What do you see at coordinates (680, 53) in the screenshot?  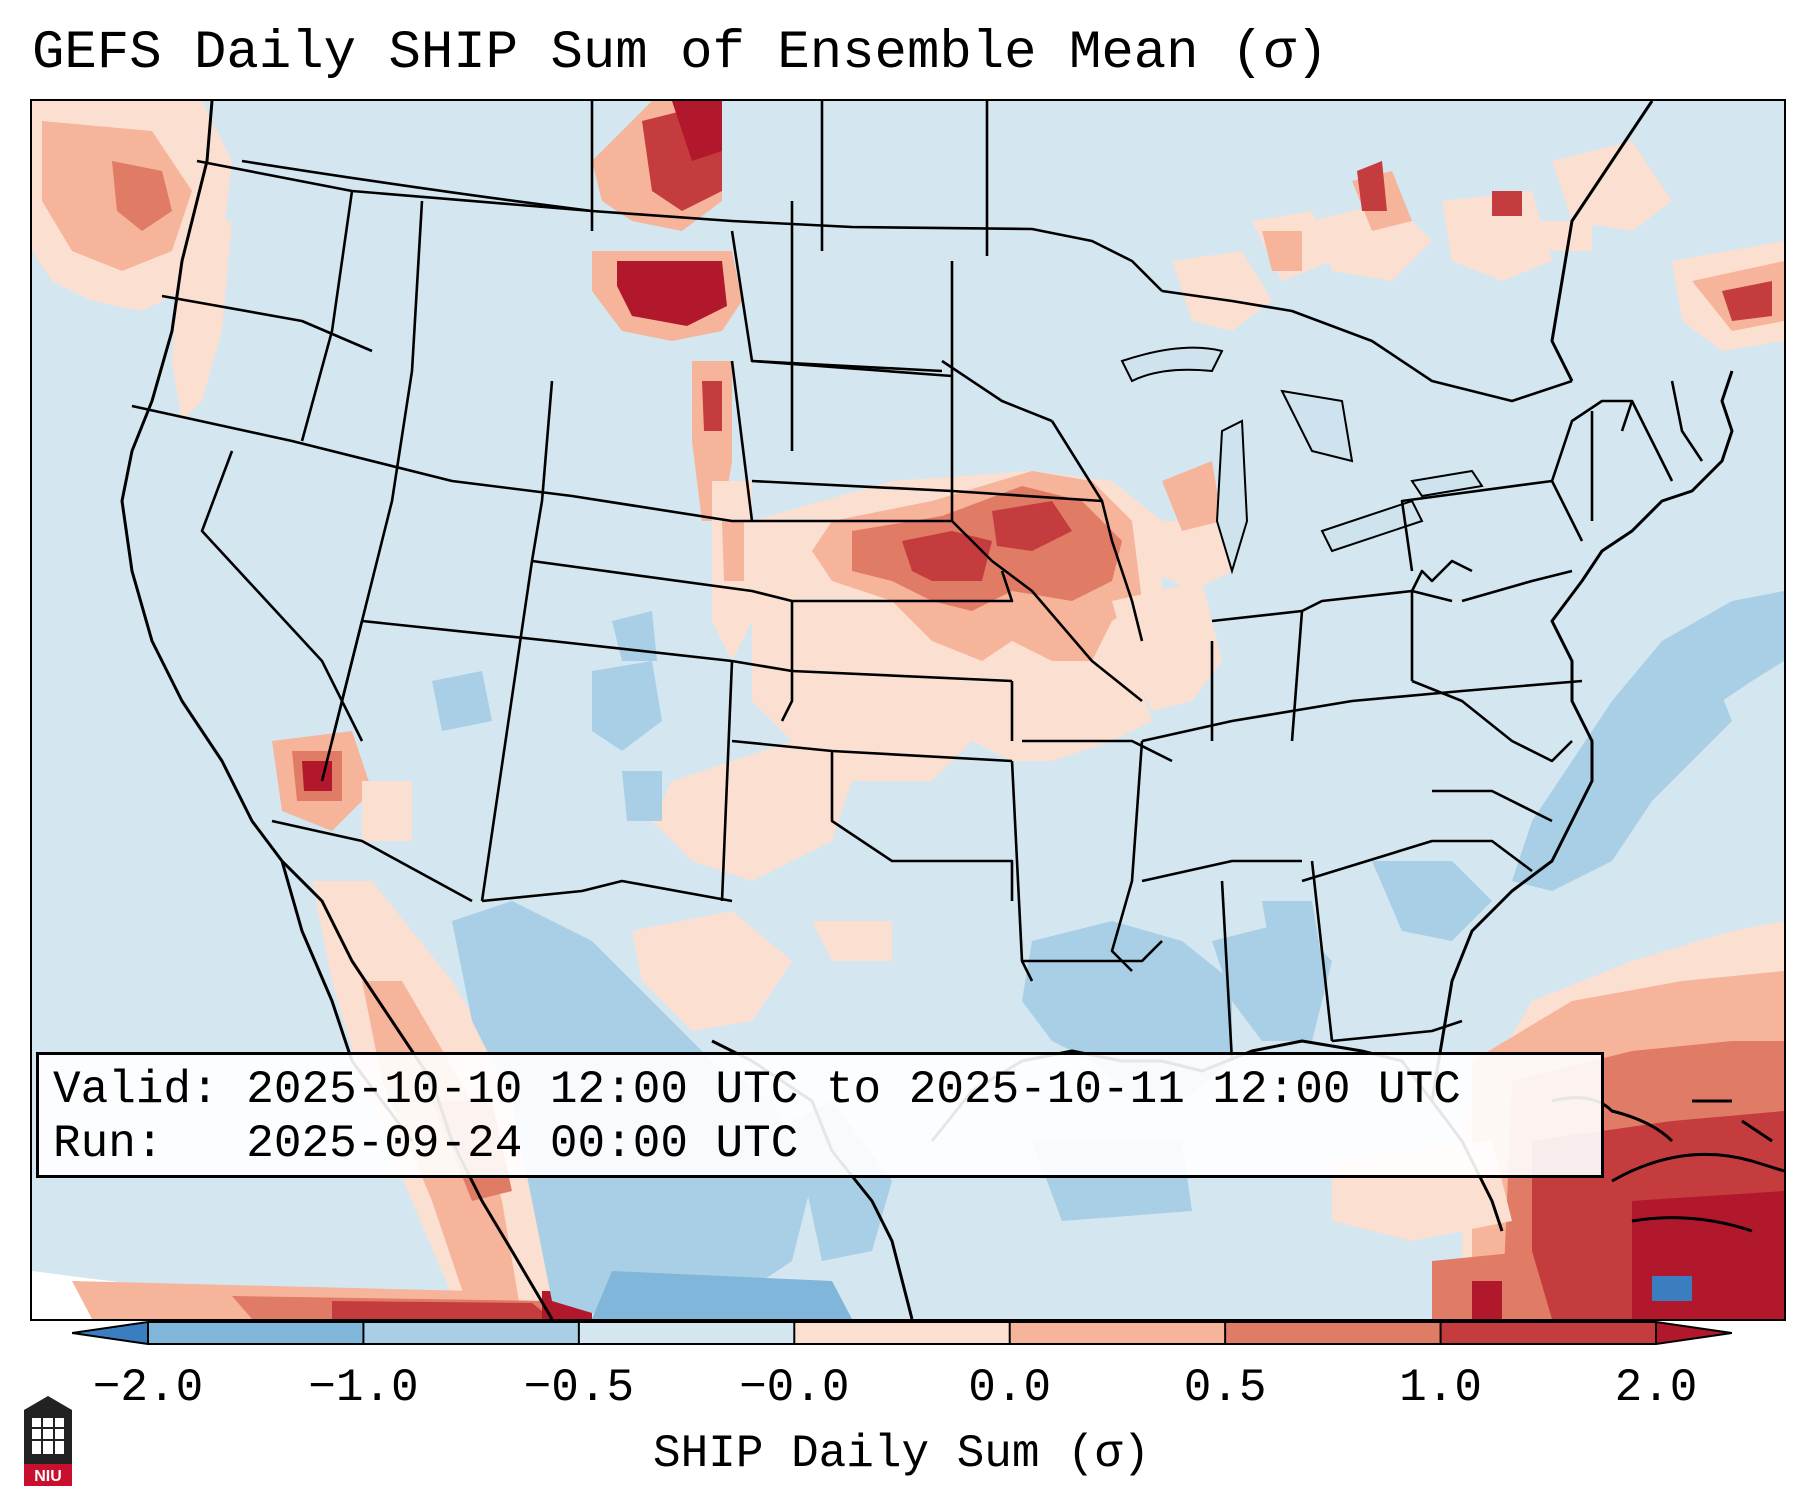 I see `map-title: GEFS Daily SHIP Sum of Ensemble Mean (σ)` at bounding box center [680, 53].